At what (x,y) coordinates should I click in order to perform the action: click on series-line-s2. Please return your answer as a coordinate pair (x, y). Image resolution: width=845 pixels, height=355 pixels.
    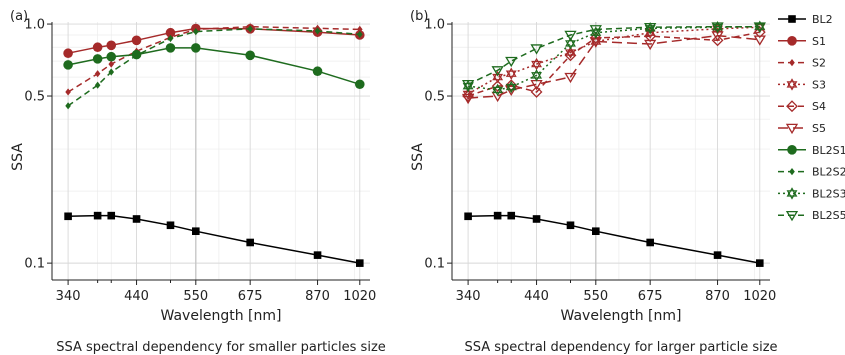
    Looking at the image, I should click on (213, 59).